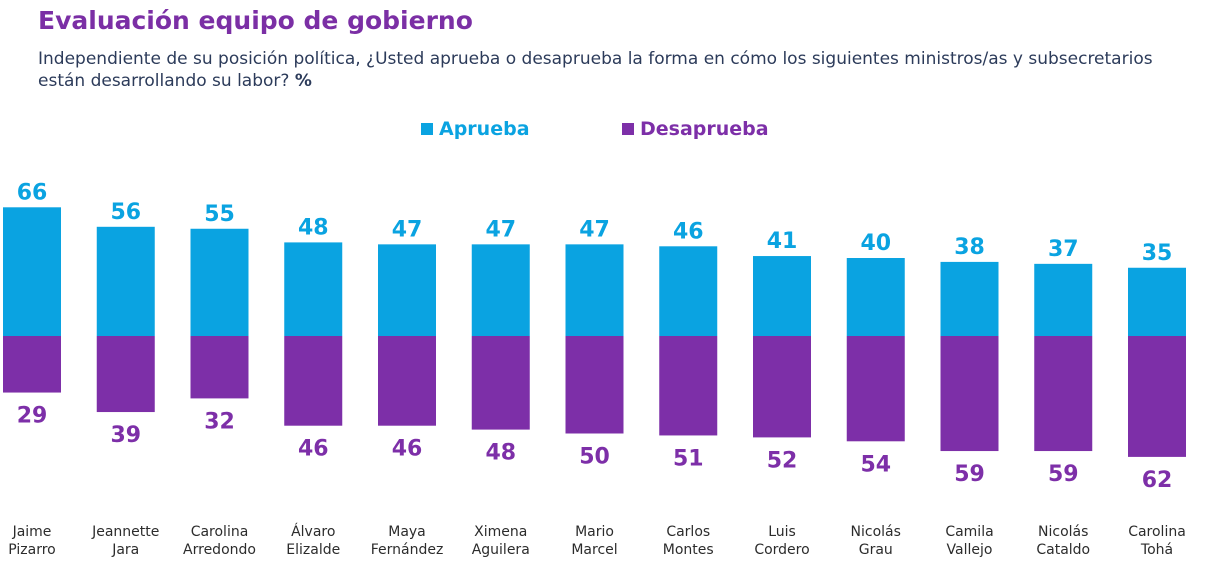  I want to click on data-label-desaprueba: 39, so click(125, 435).